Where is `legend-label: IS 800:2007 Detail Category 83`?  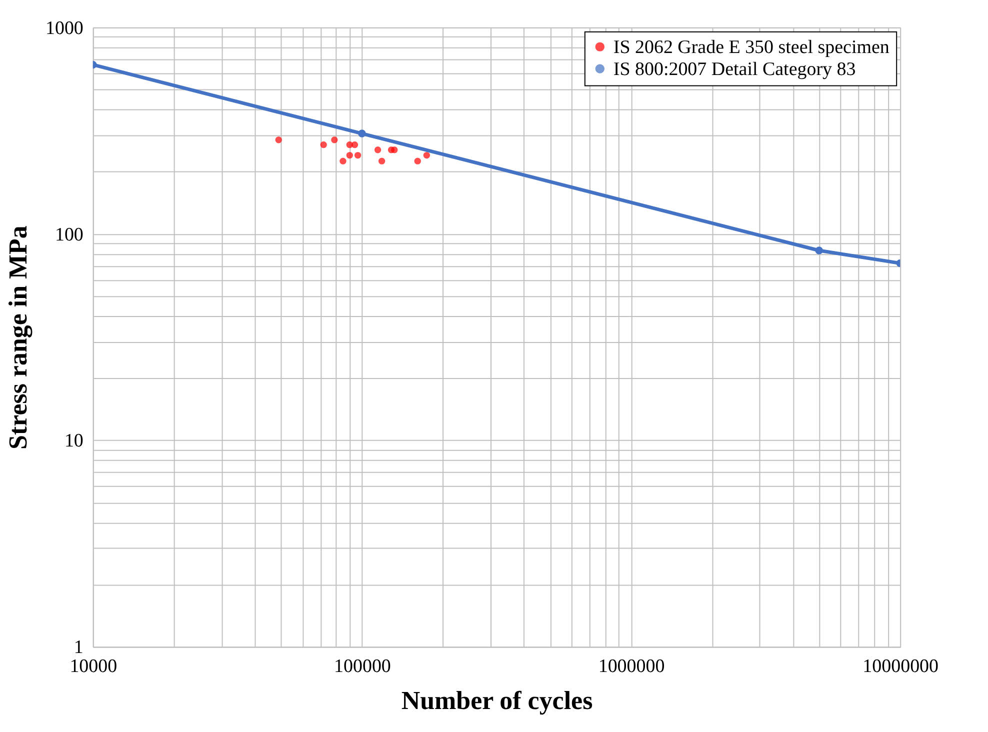 legend-label: IS 800:2007 Detail Category 83 is located at coordinates (734, 69).